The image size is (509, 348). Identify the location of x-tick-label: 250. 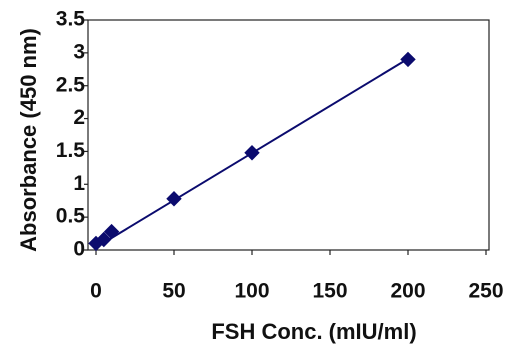
(485, 291).